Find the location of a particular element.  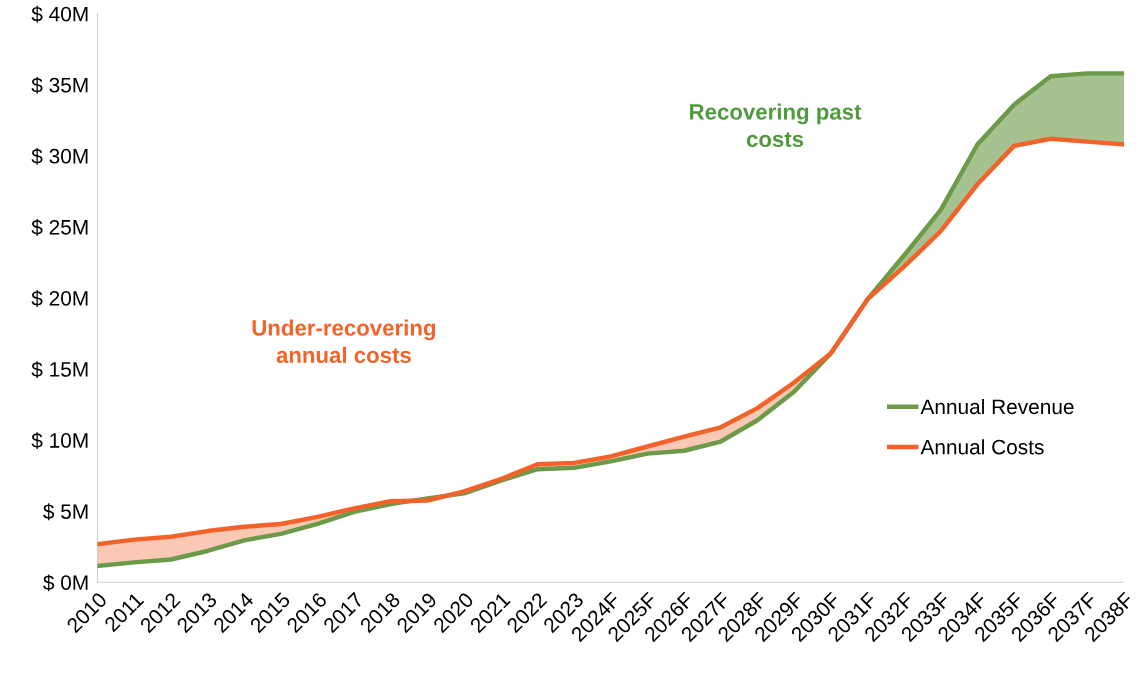

legend-label: Annual Revenue is located at coordinates (997, 406).